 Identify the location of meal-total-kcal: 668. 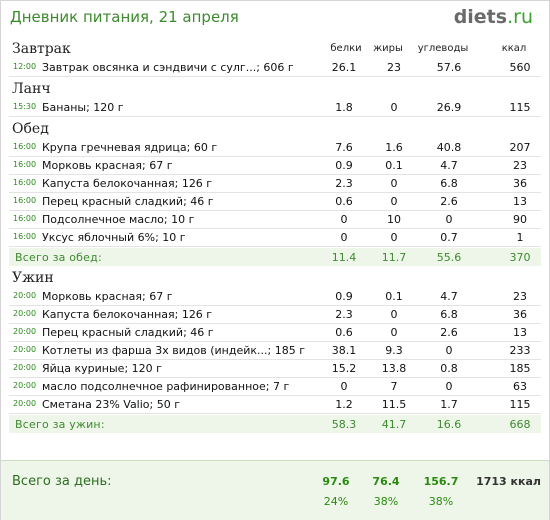
(520, 424).